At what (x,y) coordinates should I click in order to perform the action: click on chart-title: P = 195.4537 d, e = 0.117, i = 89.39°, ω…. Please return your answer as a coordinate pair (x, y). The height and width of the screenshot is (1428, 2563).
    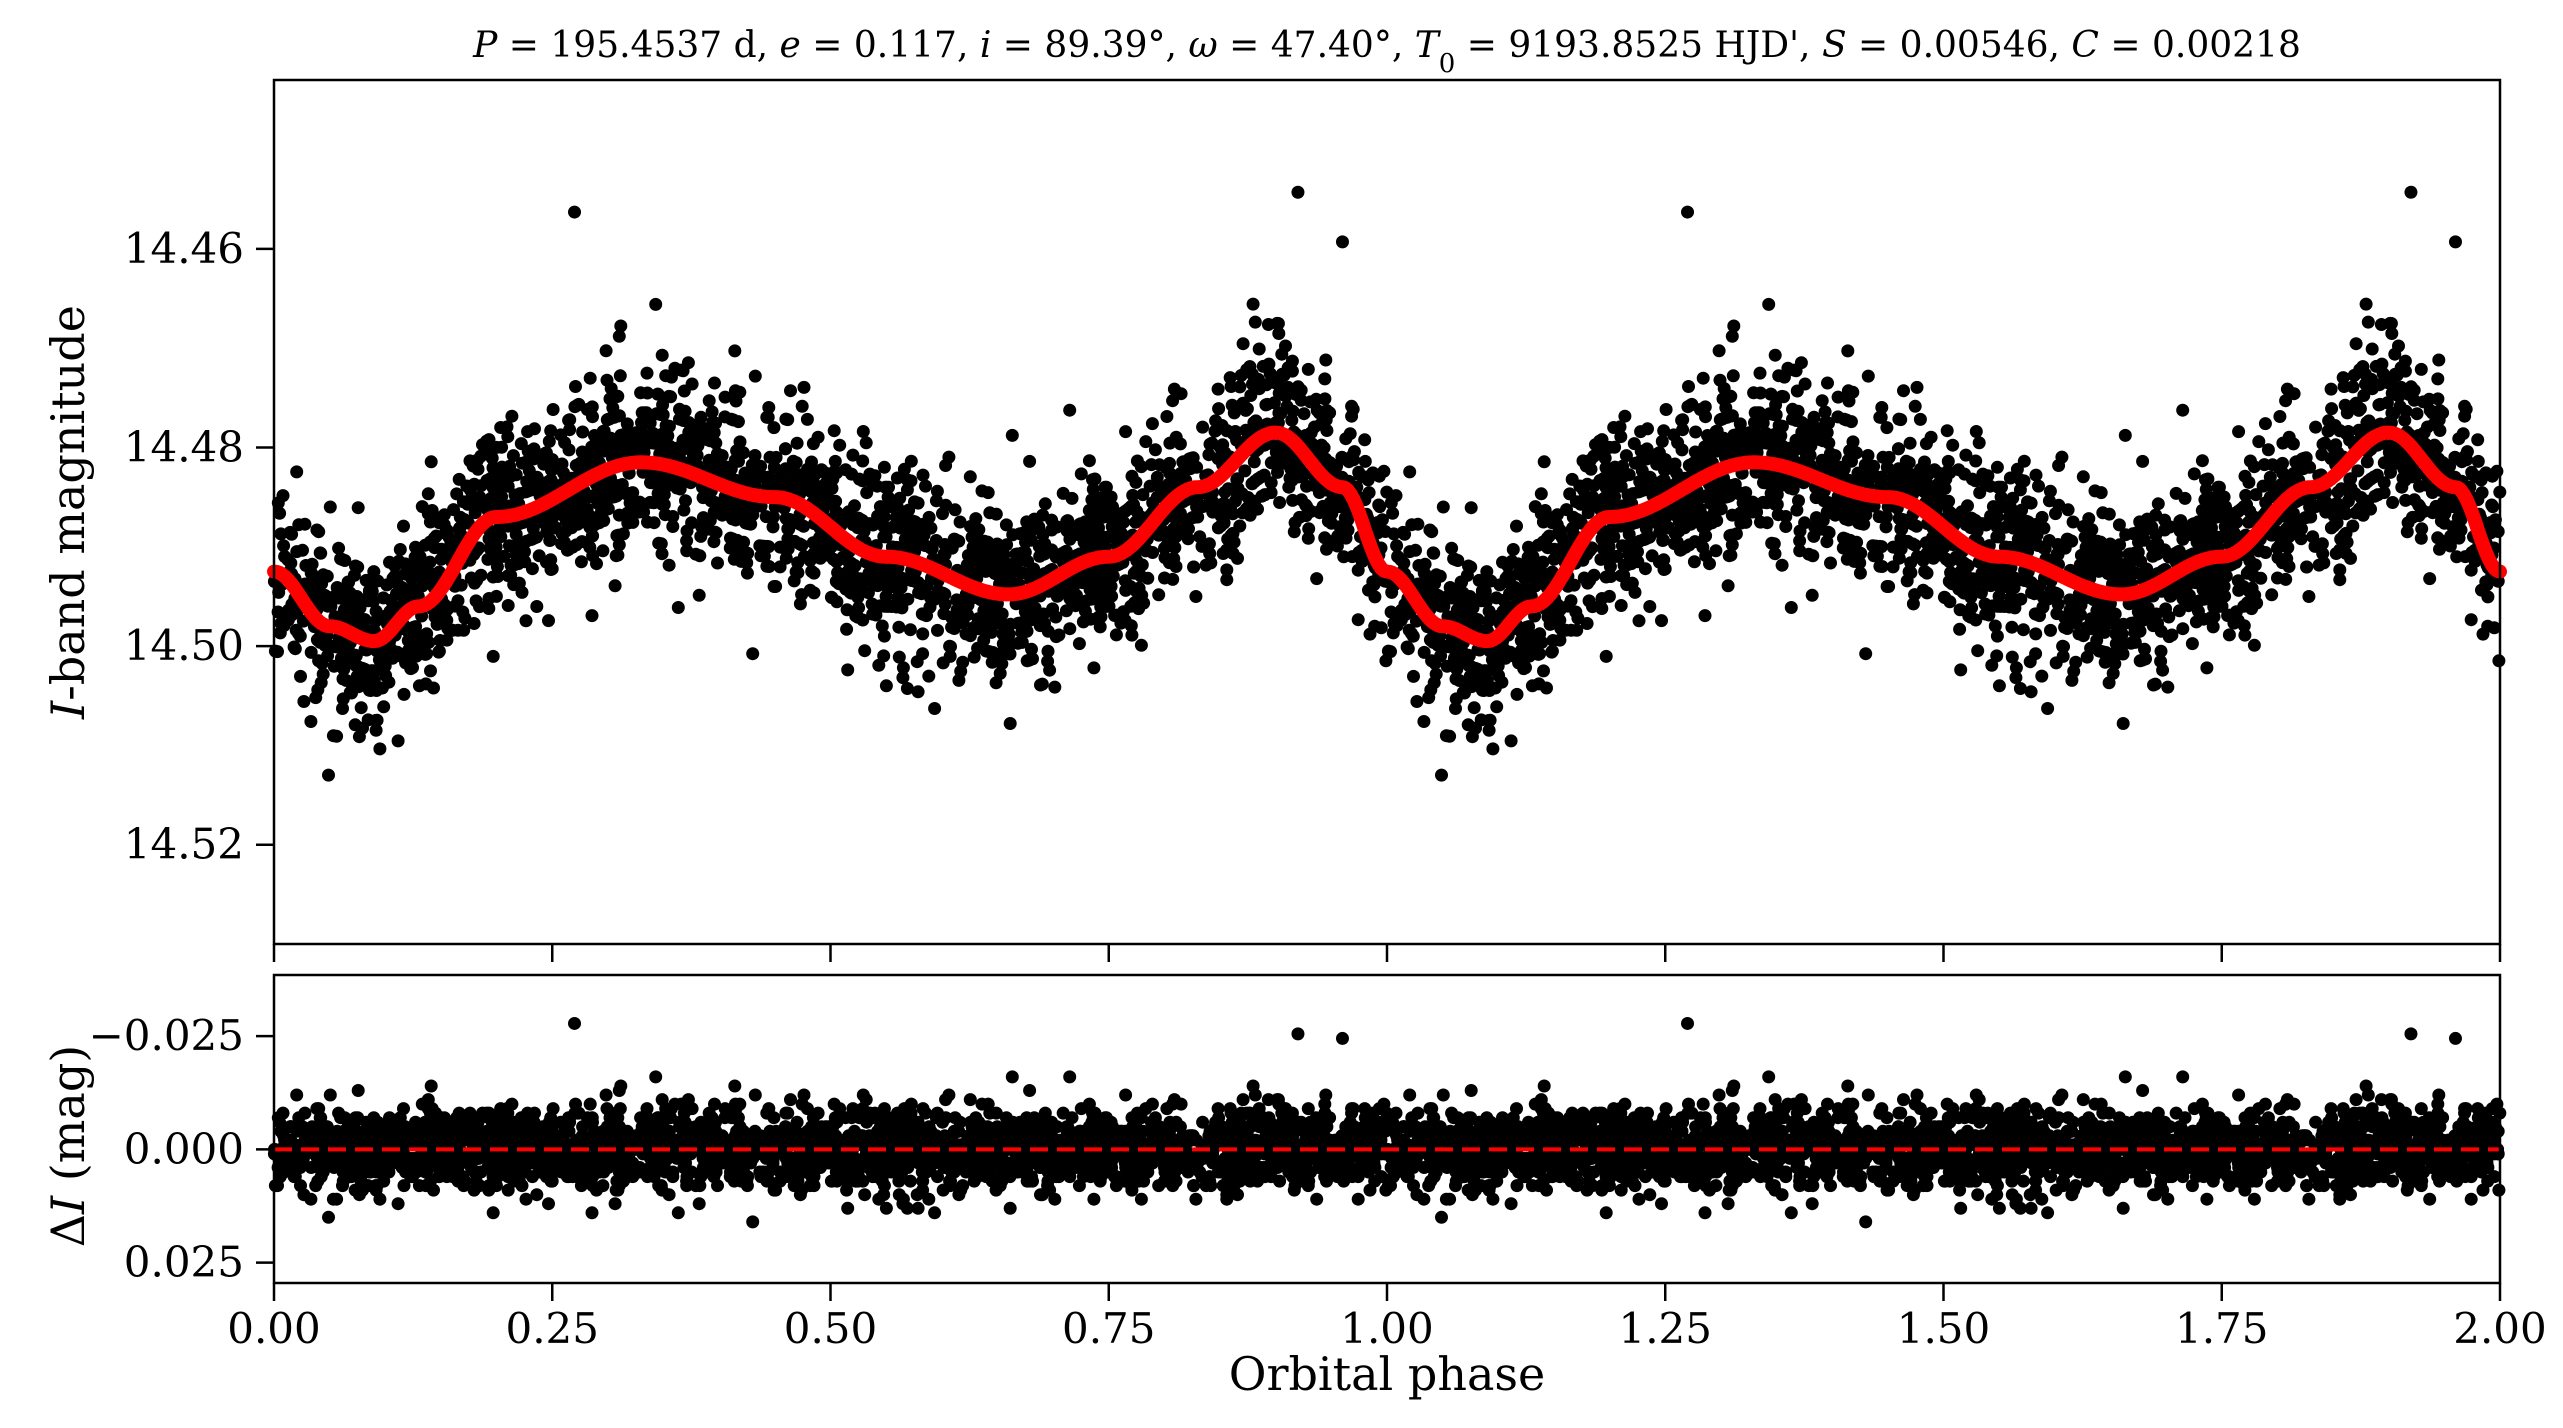
    Looking at the image, I should click on (1386, 52).